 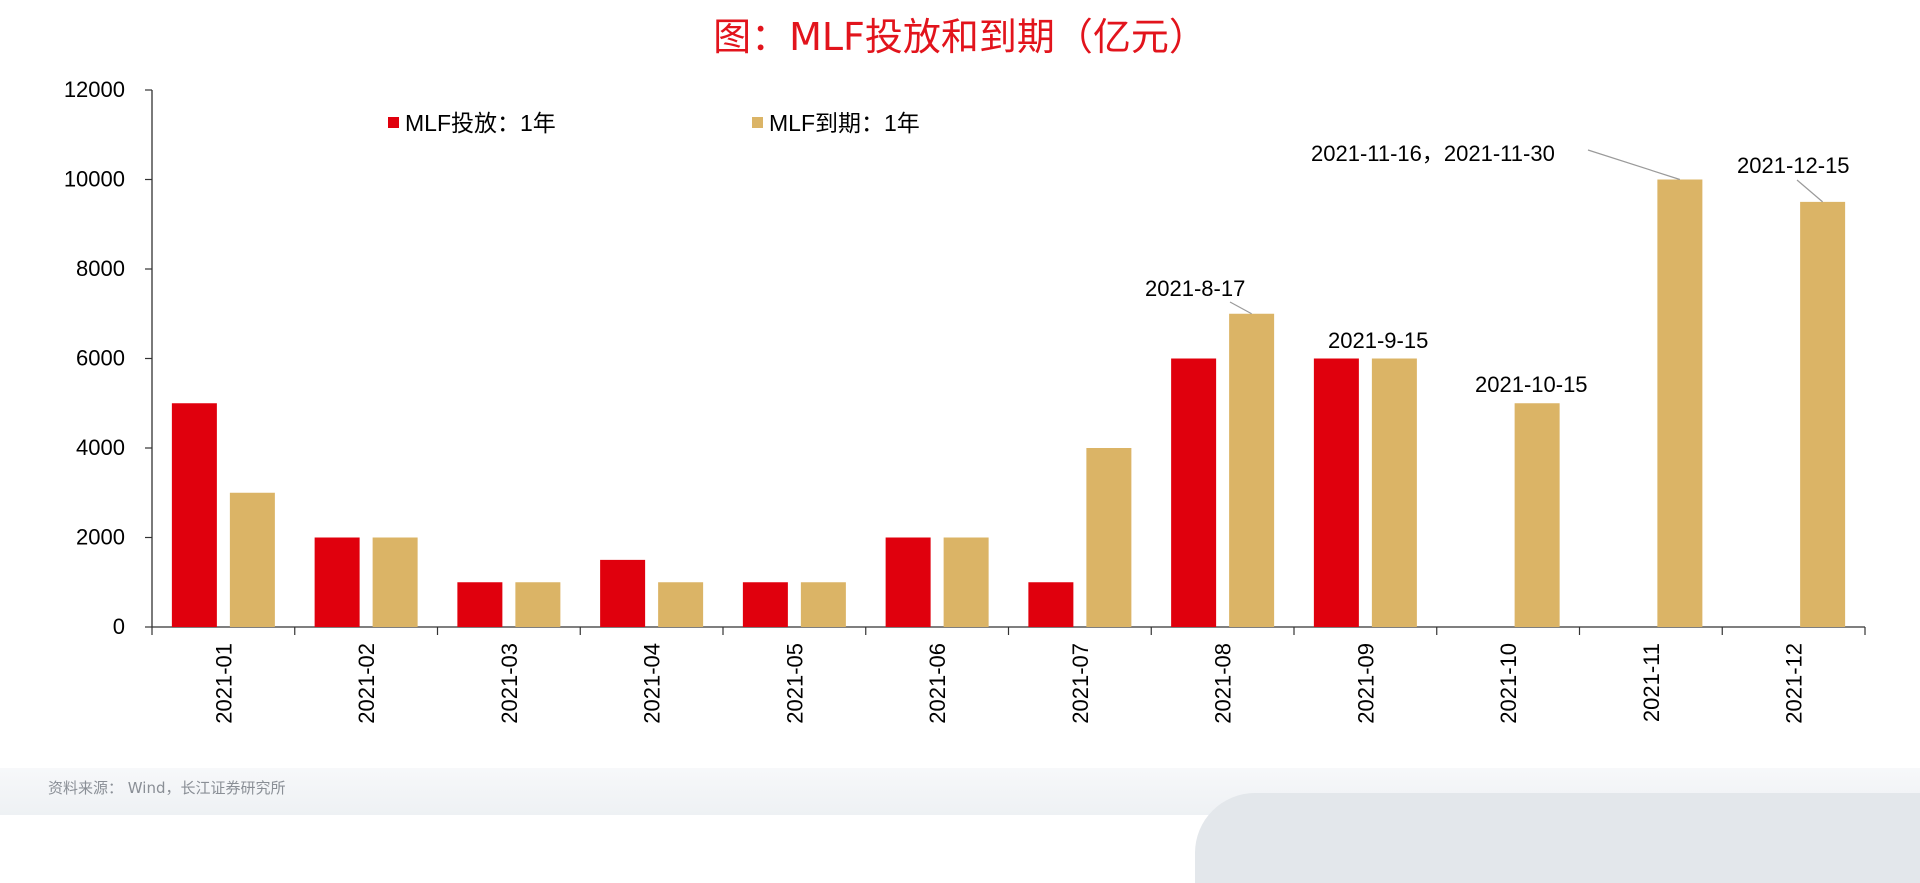 I want to click on x-tick-label: 2021-11, so click(x=1651, y=682).